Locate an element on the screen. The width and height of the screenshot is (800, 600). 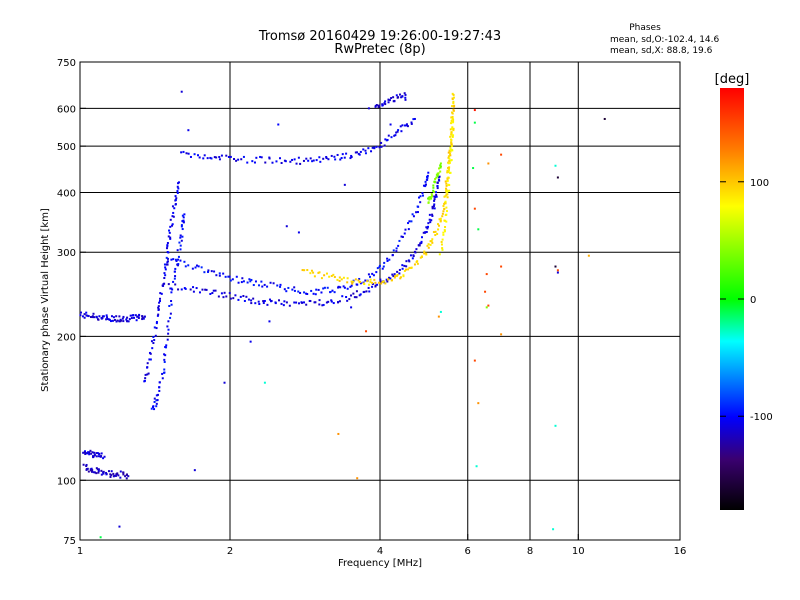
x-tick-label: 2 is located at coordinates (230, 551).